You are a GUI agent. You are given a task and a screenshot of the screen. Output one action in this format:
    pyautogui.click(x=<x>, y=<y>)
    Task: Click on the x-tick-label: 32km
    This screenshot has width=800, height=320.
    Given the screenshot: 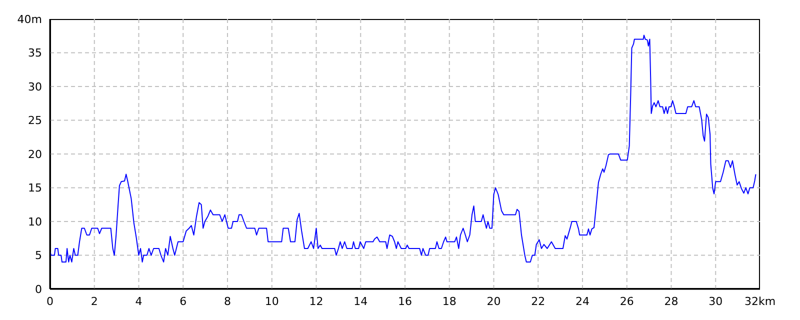 What is the action you would take?
    pyautogui.click(x=760, y=301)
    